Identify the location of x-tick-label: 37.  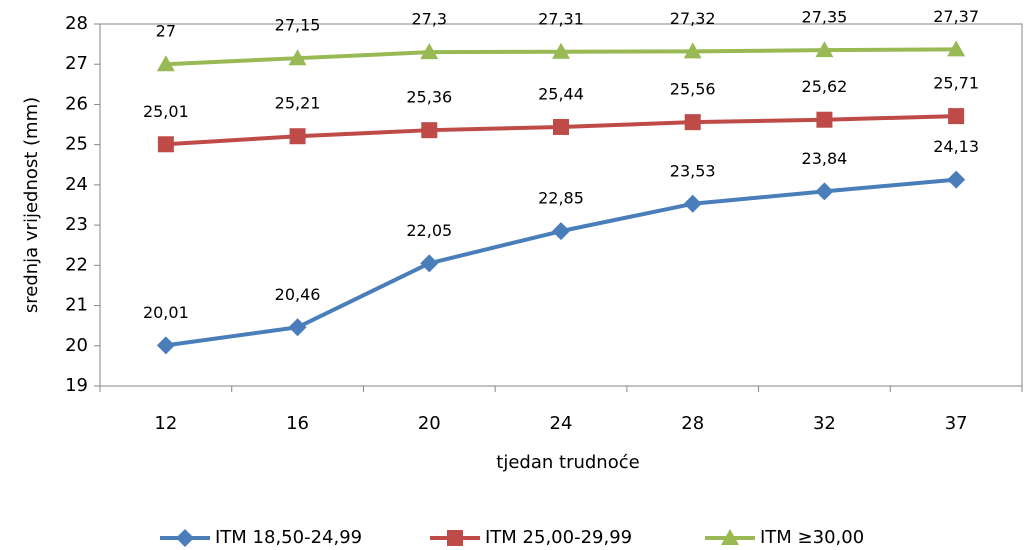
(956, 423).